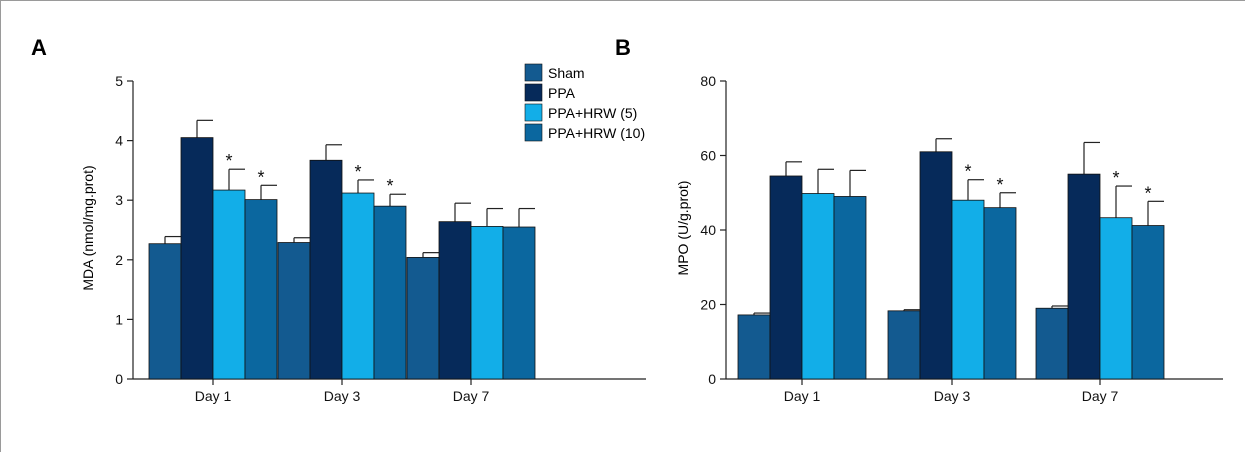 This screenshot has height=458, width=1245. What do you see at coordinates (88, 227) in the screenshot?
I see `panel-a-y-axis-label: MDA (nmol/mg.prot)` at bounding box center [88, 227].